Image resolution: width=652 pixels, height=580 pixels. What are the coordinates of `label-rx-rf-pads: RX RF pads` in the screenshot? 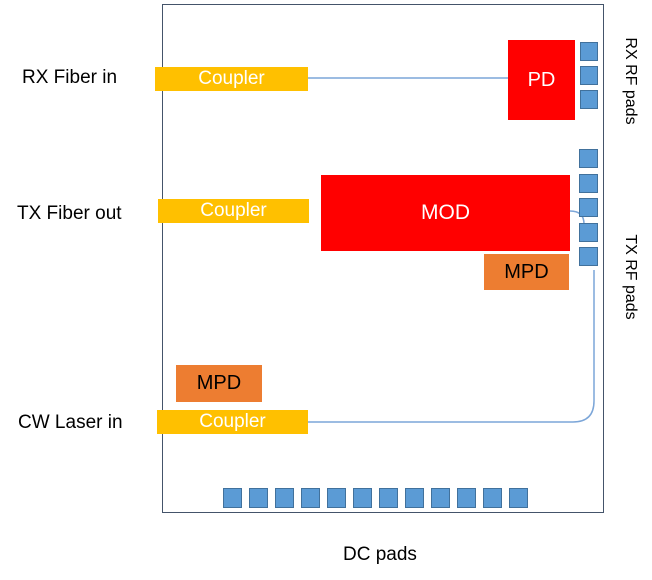 It's located at (630, 81).